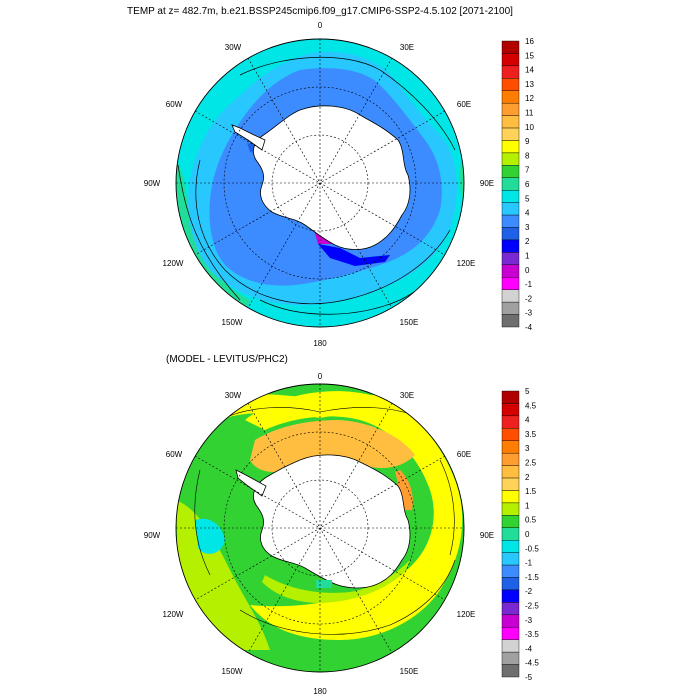  What do you see at coordinates (320, 343) in the screenshot?
I see `top-lon-180: 180` at bounding box center [320, 343].